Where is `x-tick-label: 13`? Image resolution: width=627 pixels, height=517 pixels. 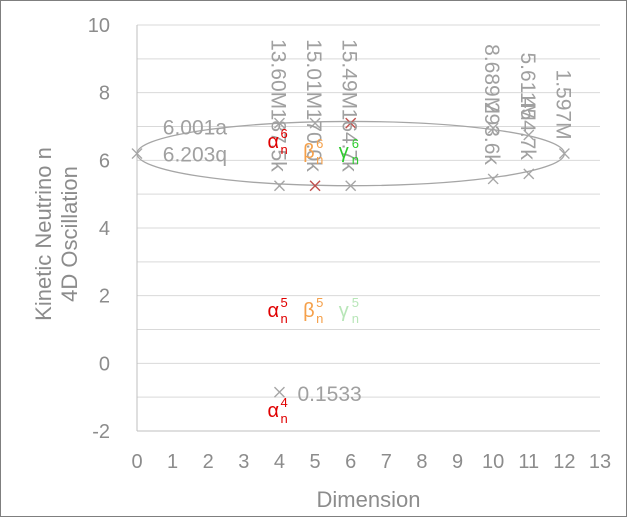 x-tick-label: 13 is located at coordinates (600, 462).